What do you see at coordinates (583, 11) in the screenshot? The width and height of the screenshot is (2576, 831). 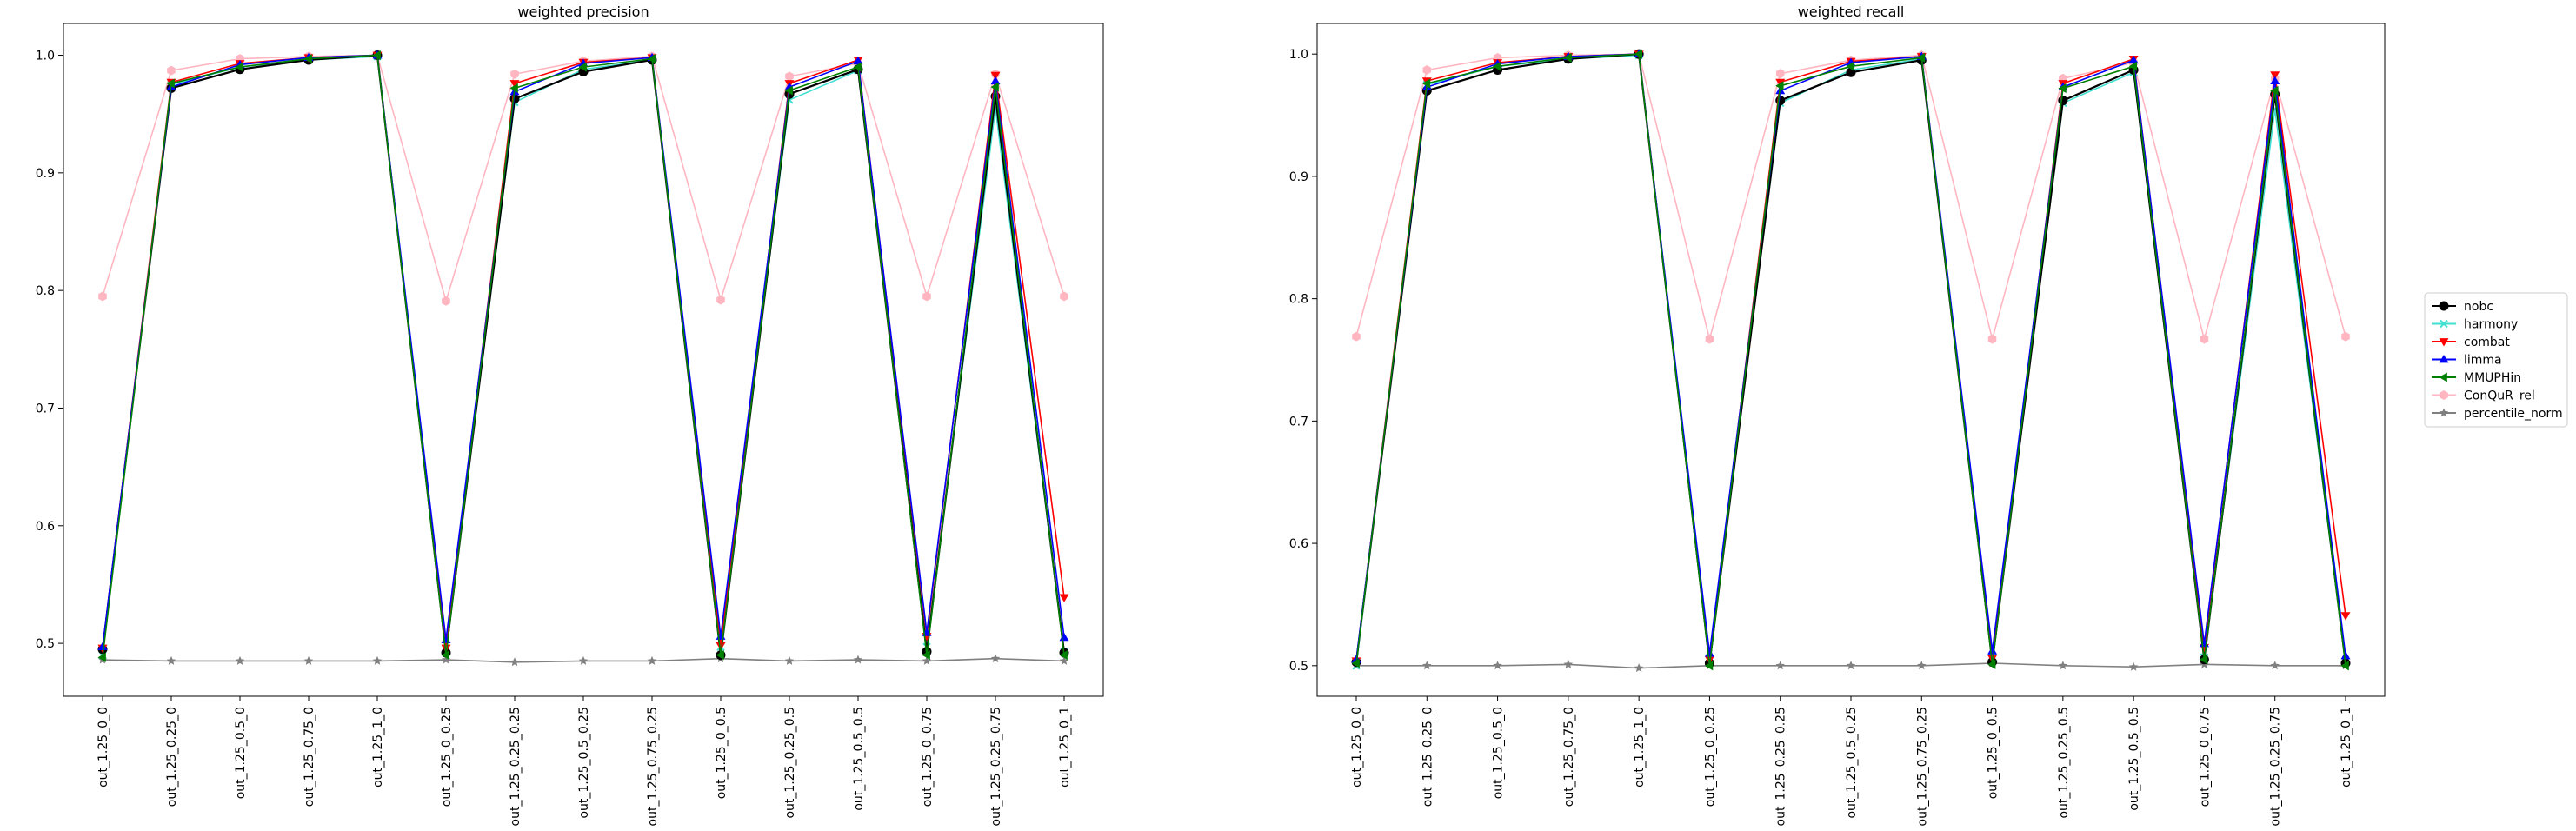 I see `chart-title: weighted precision` at bounding box center [583, 11].